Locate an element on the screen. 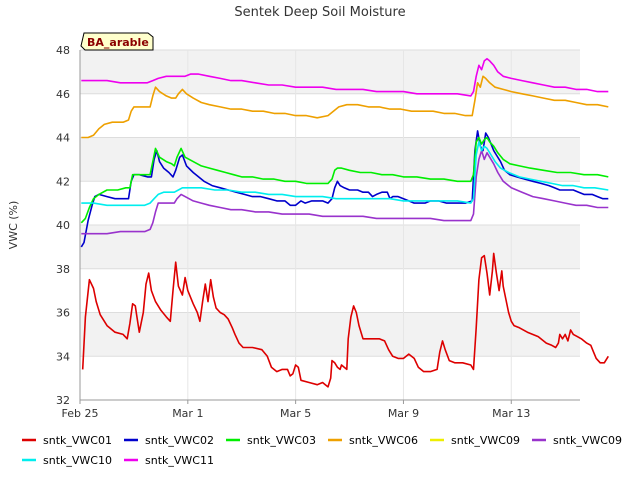 This screenshot has height=480, width=640. y-tick-label: 40 is located at coordinates (63, 225).